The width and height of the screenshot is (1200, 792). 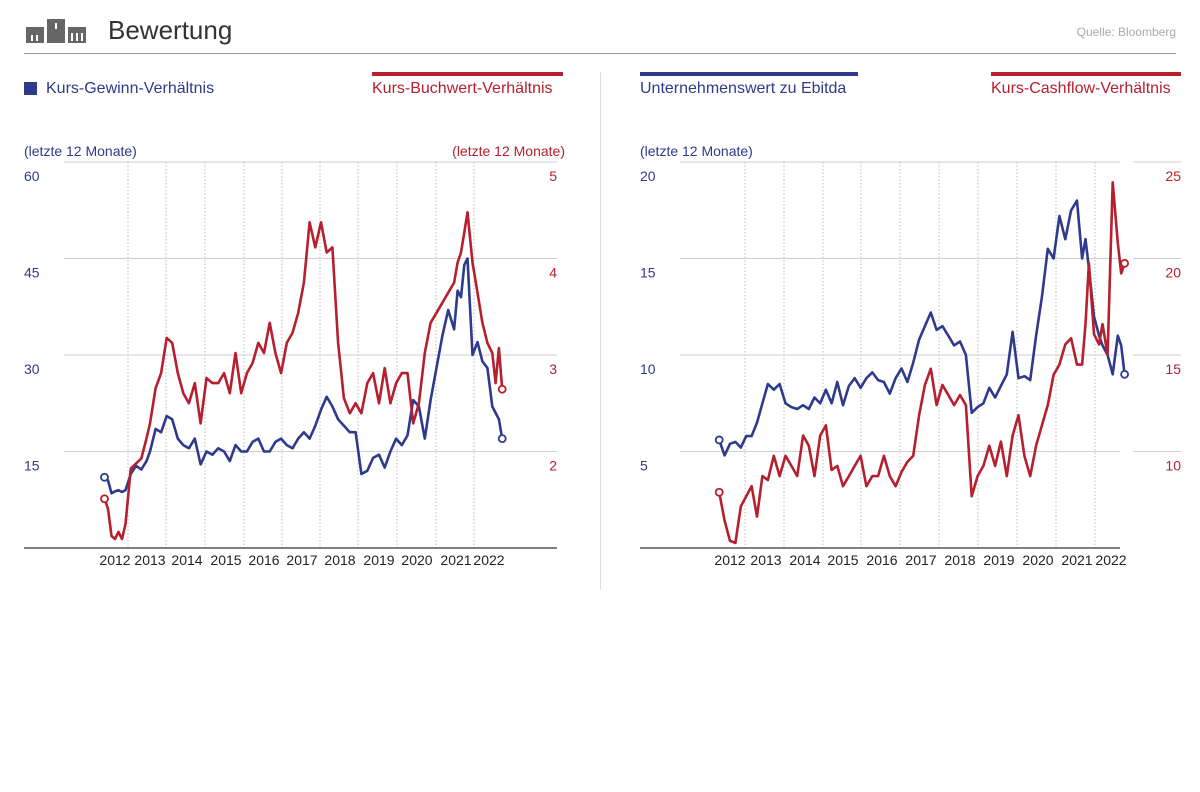 I want to click on y-tick-left: 5, so click(x=644, y=466).